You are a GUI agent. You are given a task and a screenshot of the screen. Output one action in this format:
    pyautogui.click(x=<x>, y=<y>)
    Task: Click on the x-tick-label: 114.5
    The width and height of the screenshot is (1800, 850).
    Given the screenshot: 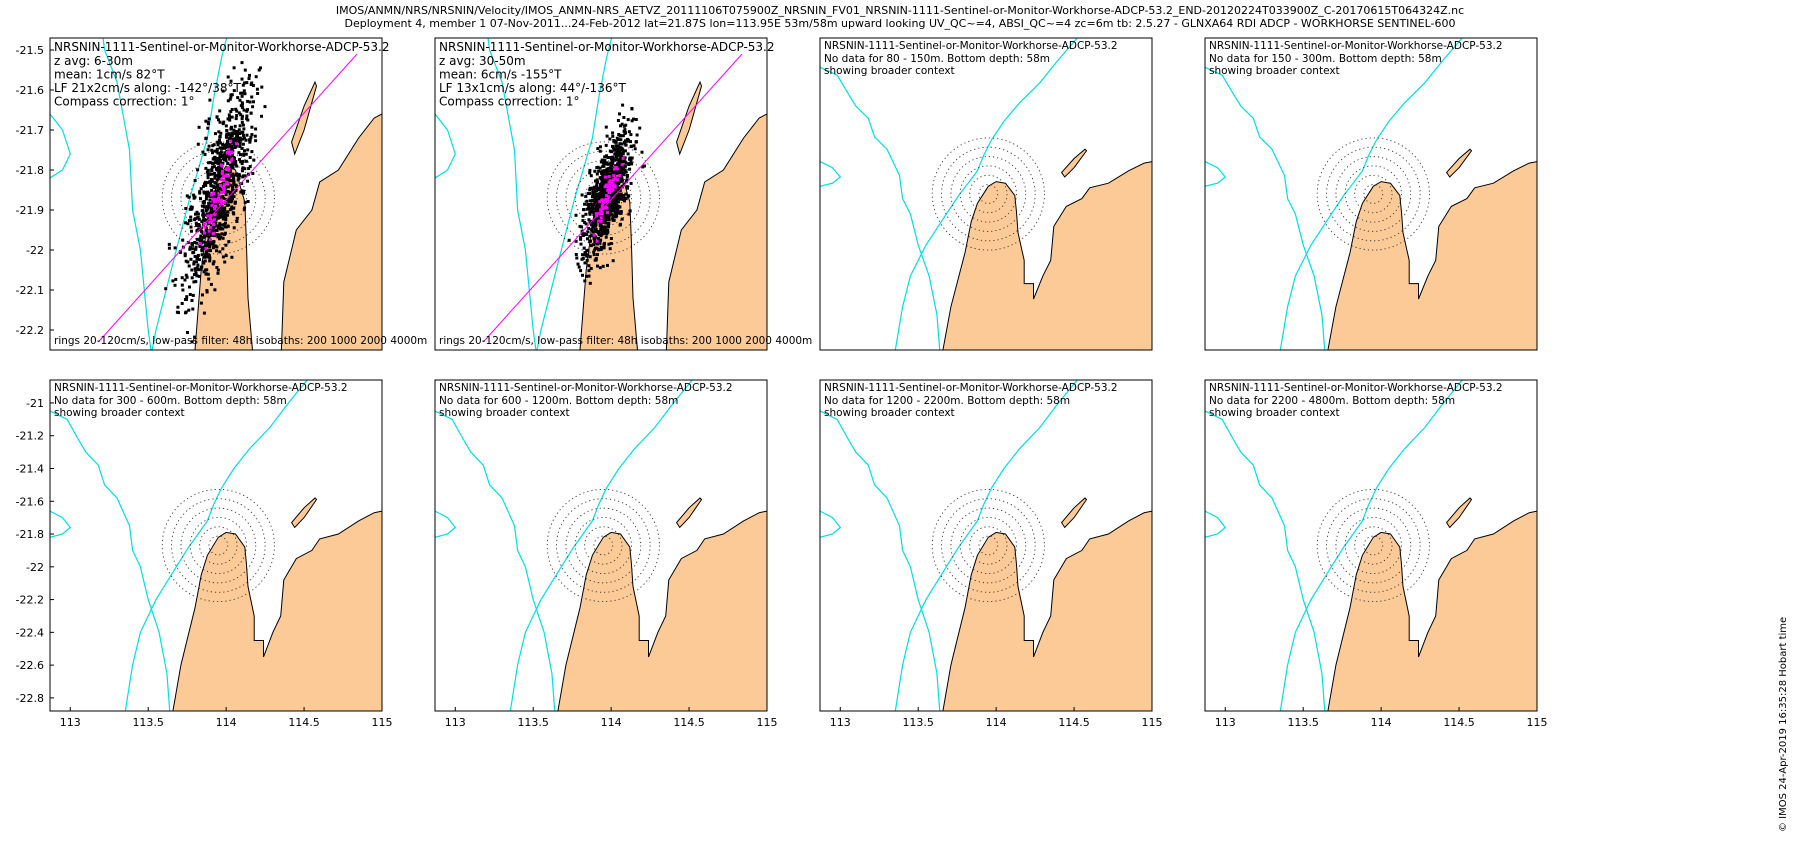 What is the action you would take?
    pyautogui.click(x=1074, y=722)
    